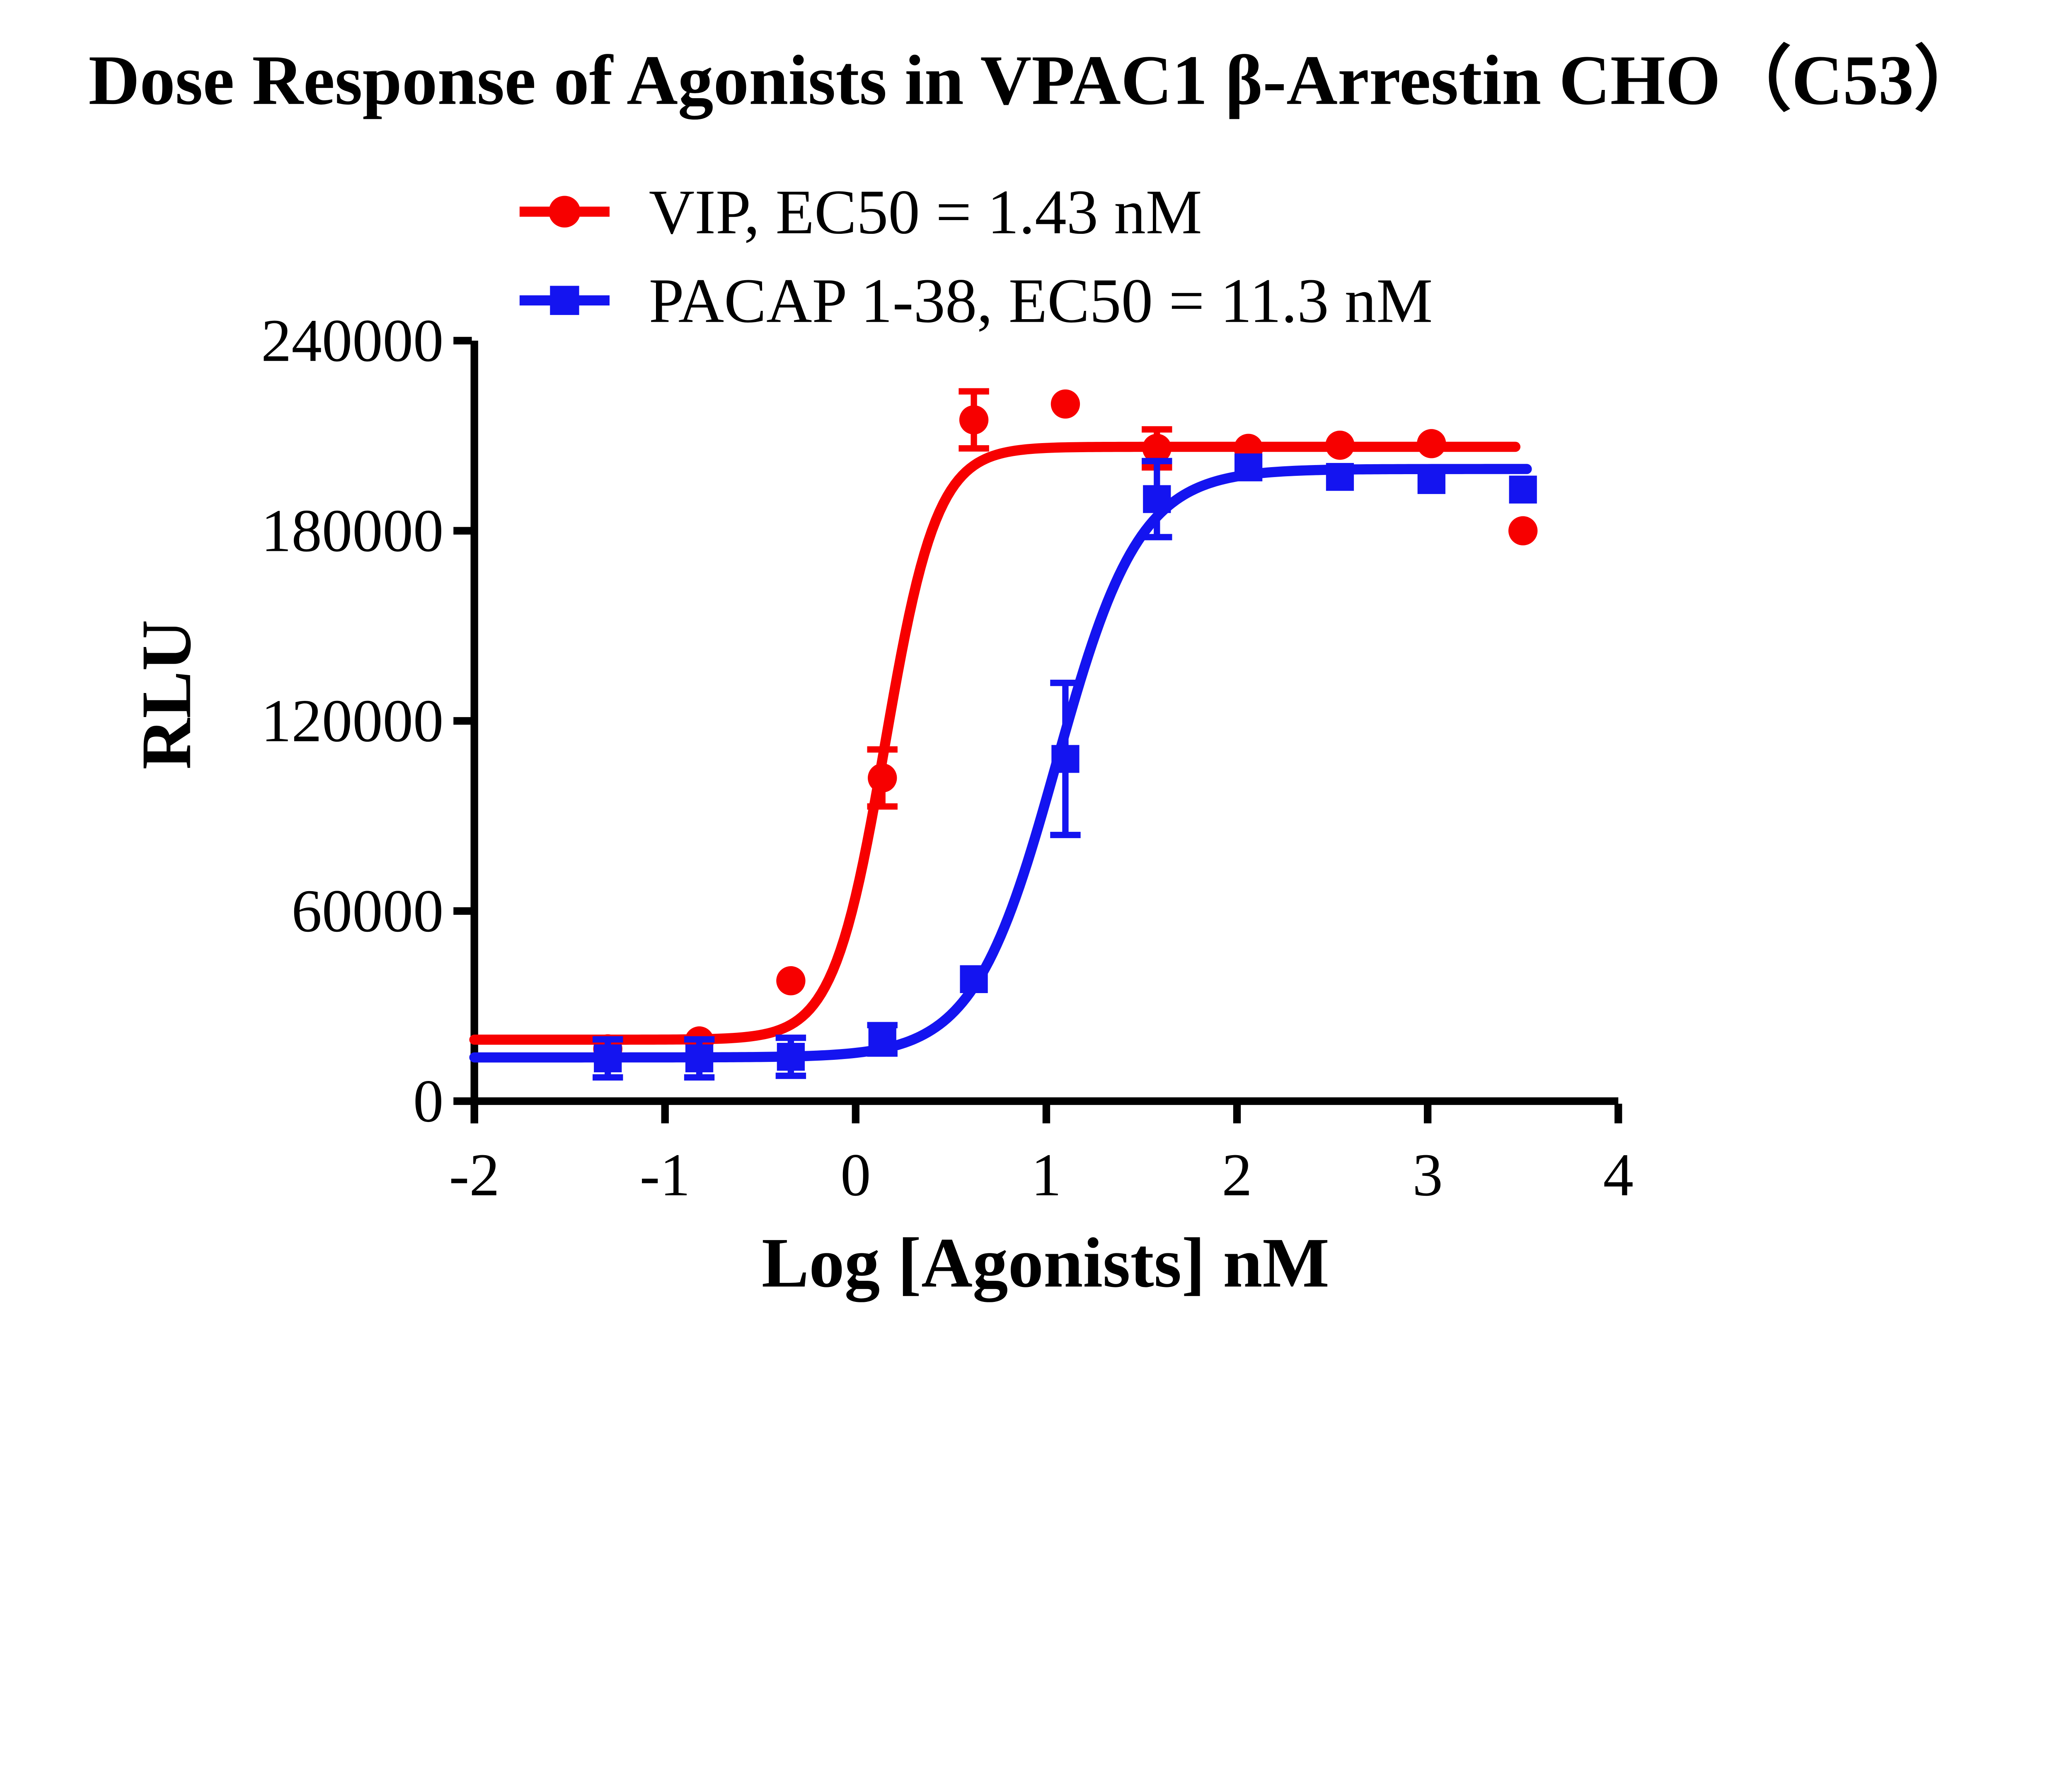 The height and width of the screenshot is (1769, 2072). I want to click on x-tick-label: -1, so click(665, 1175).